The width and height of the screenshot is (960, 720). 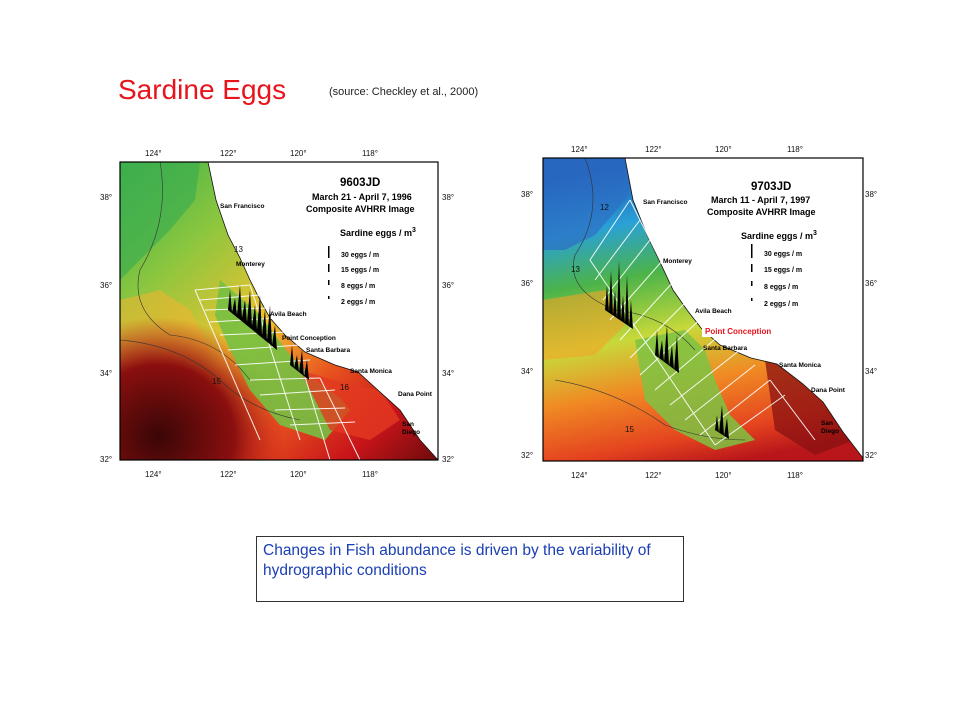 What do you see at coordinates (344, 387) in the screenshot?
I see `svg-text: 16` at bounding box center [344, 387].